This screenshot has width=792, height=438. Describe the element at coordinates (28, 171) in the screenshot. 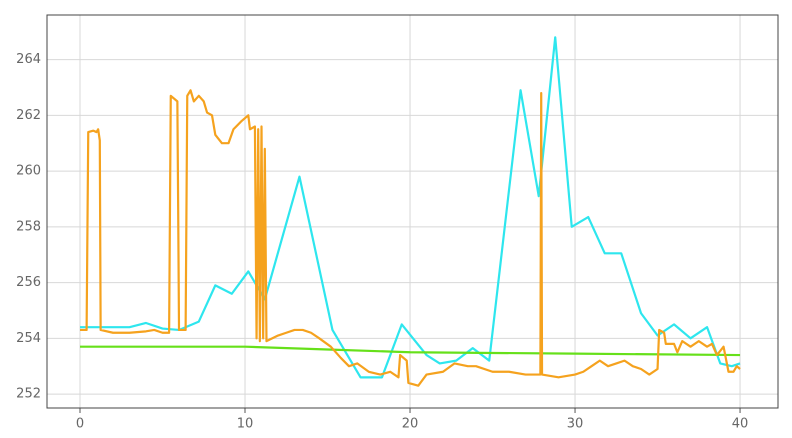

I see `y-tick-label: 260` at that location.